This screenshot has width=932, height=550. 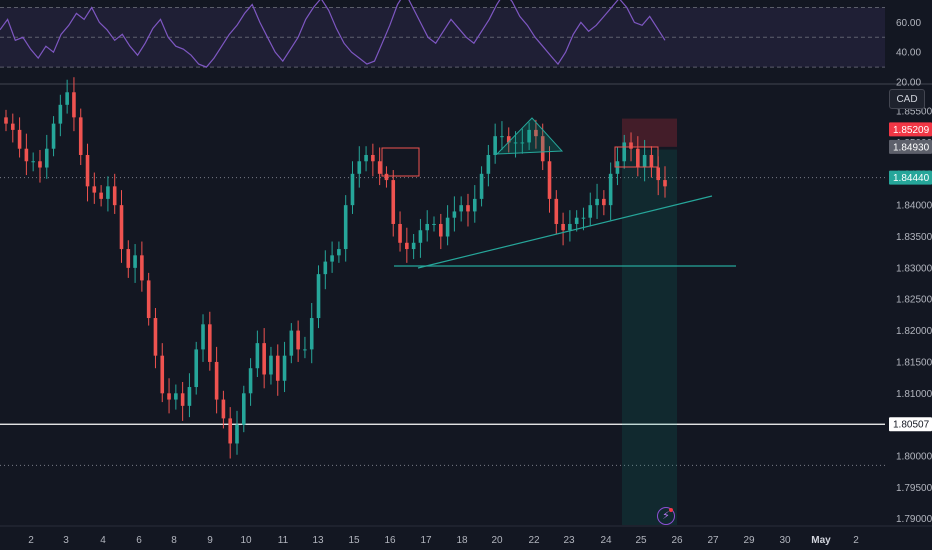 I want to click on time-tick-label: 24, so click(x=606, y=540).